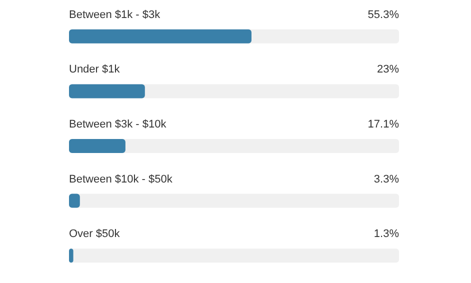 The image size is (471, 283). What do you see at coordinates (388, 70) in the screenshot?
I see `data-label: 23%` at bounding box center [388, 70].